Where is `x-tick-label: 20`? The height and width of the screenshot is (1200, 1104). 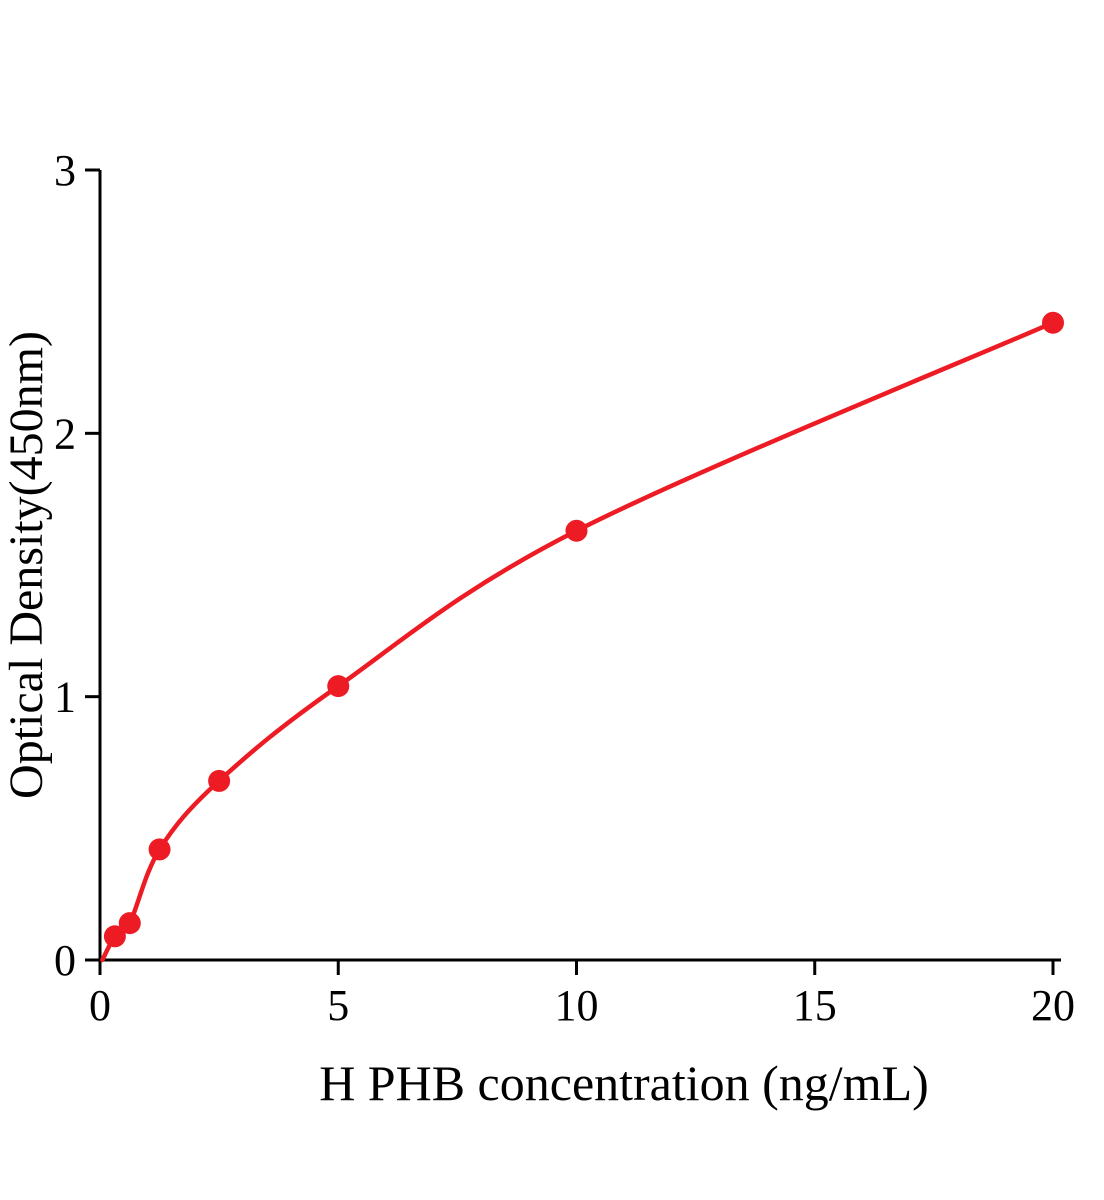
x-tick-label: 20 is located at coordinates (1053, 1005).